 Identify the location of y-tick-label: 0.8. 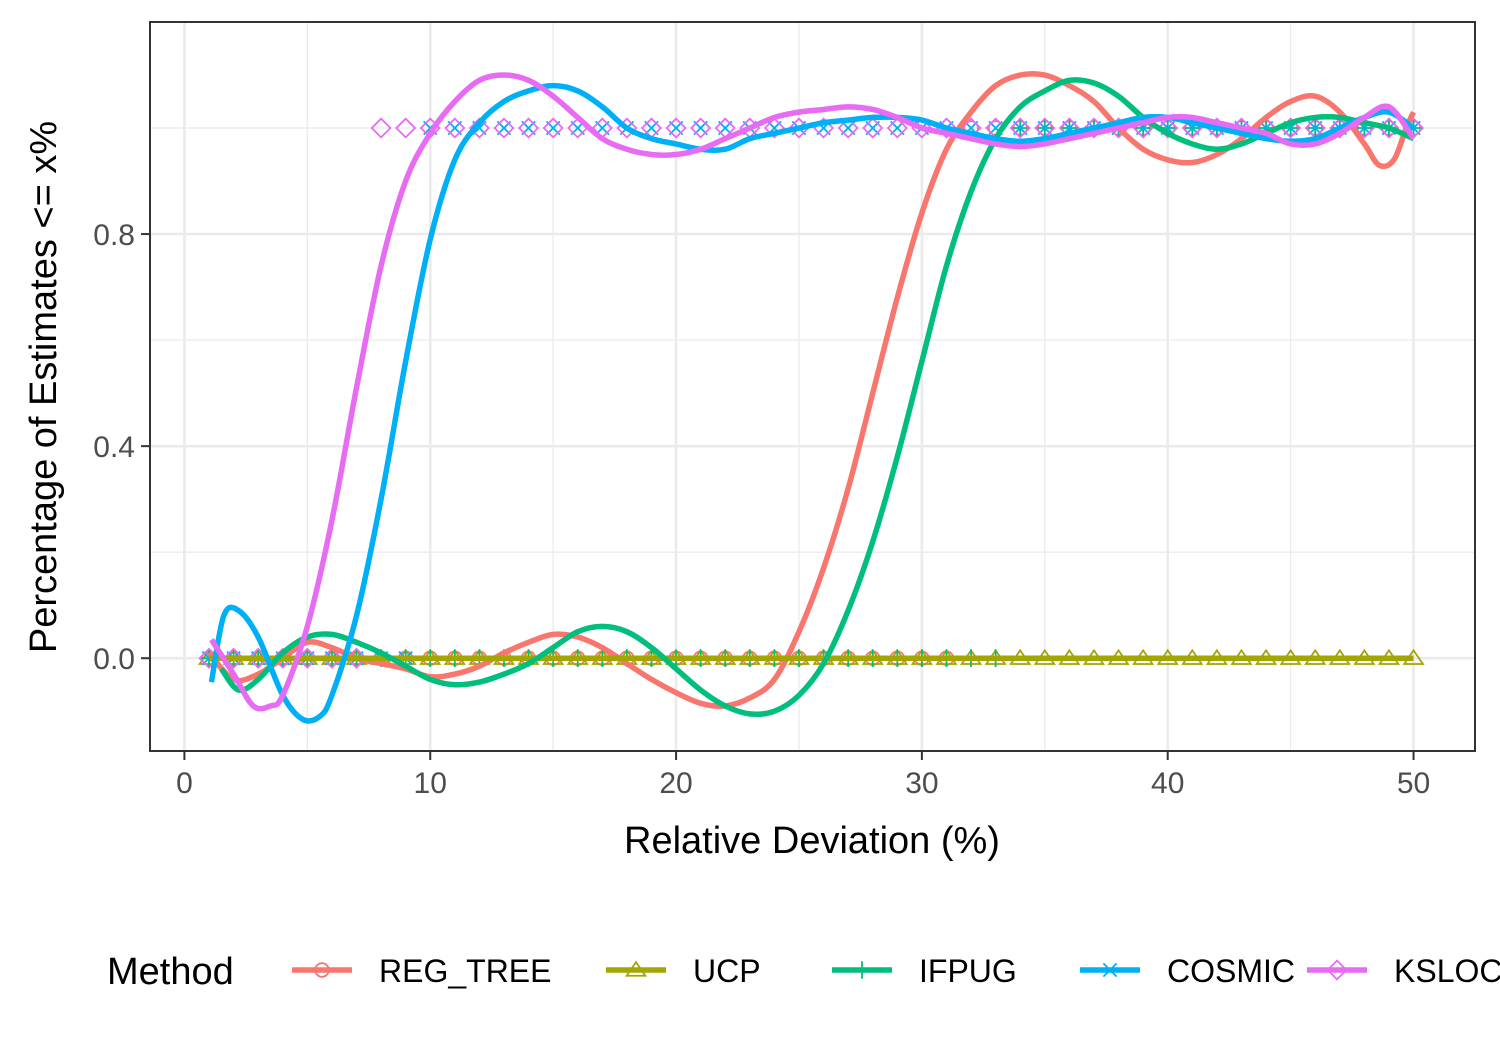
(114, 235).